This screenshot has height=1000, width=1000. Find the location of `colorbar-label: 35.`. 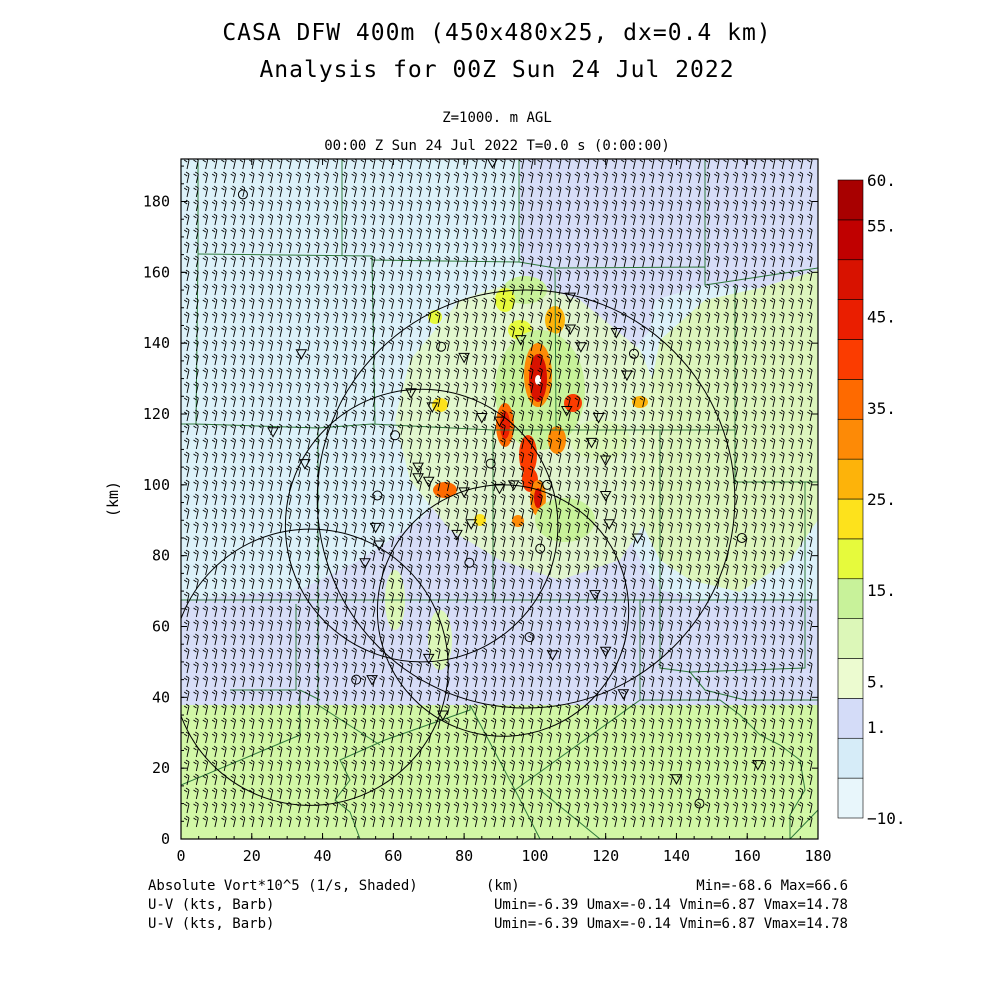

colorbar-label: 35. is located at coordinates (881, 408).